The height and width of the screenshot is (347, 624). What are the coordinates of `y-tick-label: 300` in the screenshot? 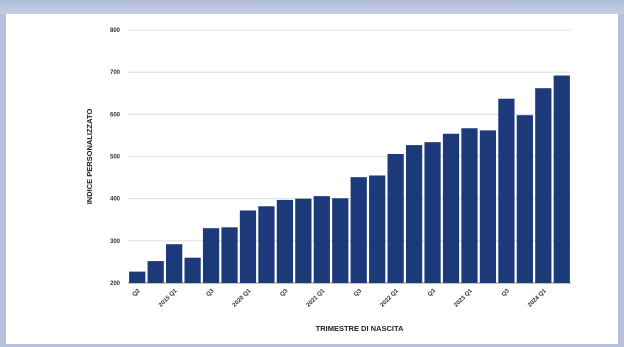 It's located at (115, 242).